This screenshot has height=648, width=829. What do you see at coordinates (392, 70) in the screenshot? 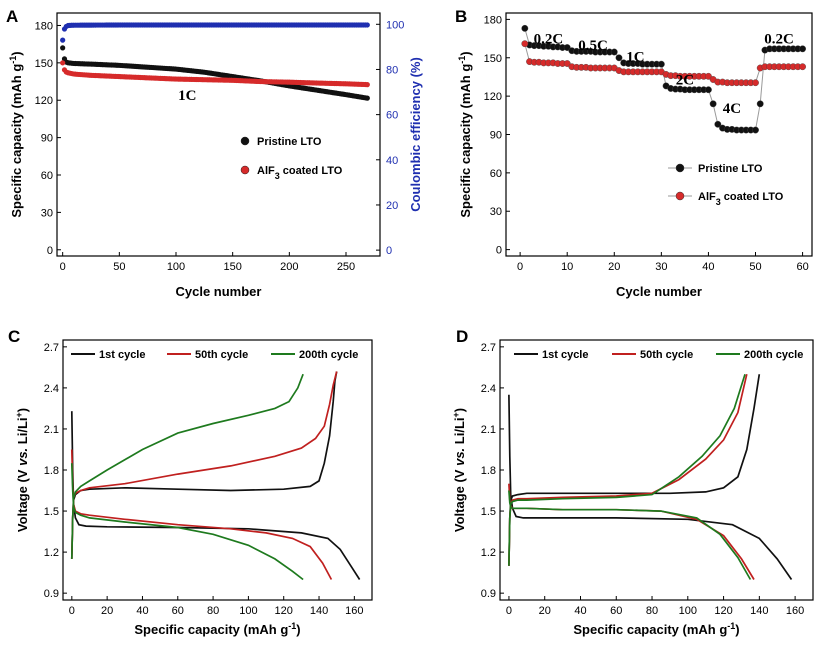
I see `y2-tick-label: 80` at bounding box center [392, 70].